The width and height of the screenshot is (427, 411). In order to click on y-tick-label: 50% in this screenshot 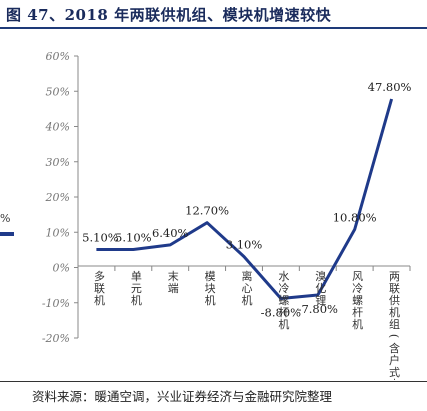, I will do `click(58, 91)`.